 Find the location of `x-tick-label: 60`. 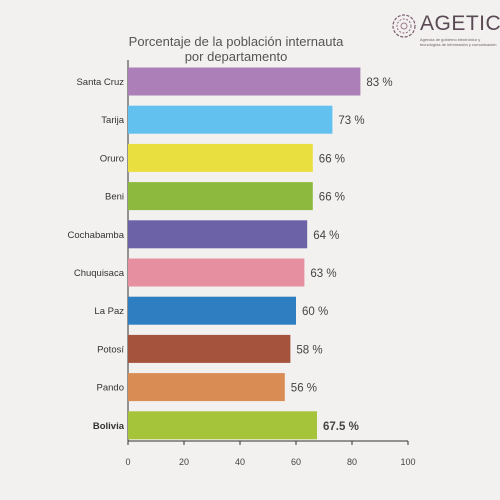

x-tick-label: 60 is located at coordinates (296, 462).